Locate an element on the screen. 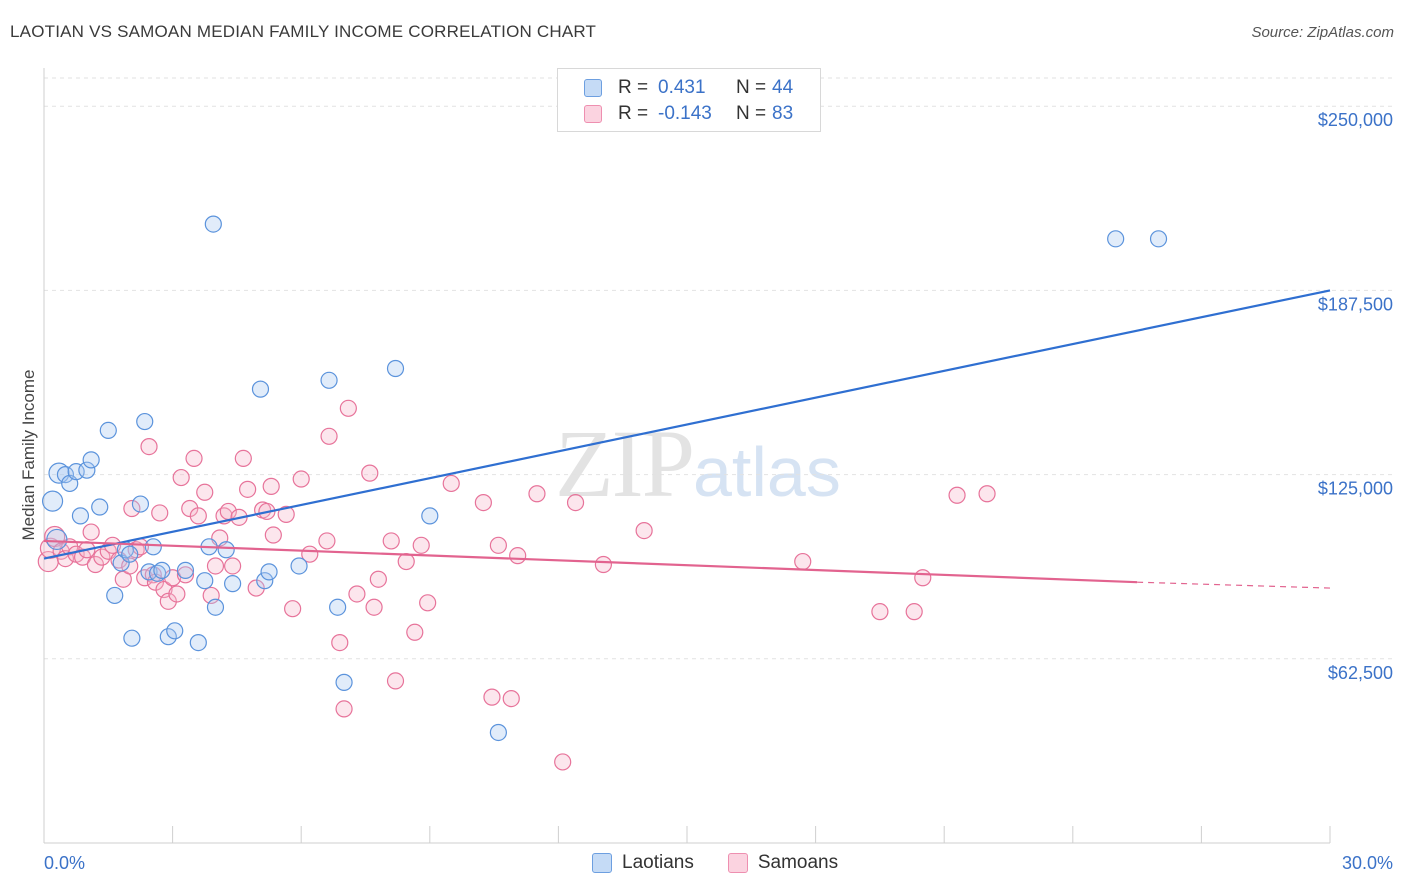  series-legend: Laotians Samoans is located at coordinates (732, 863).